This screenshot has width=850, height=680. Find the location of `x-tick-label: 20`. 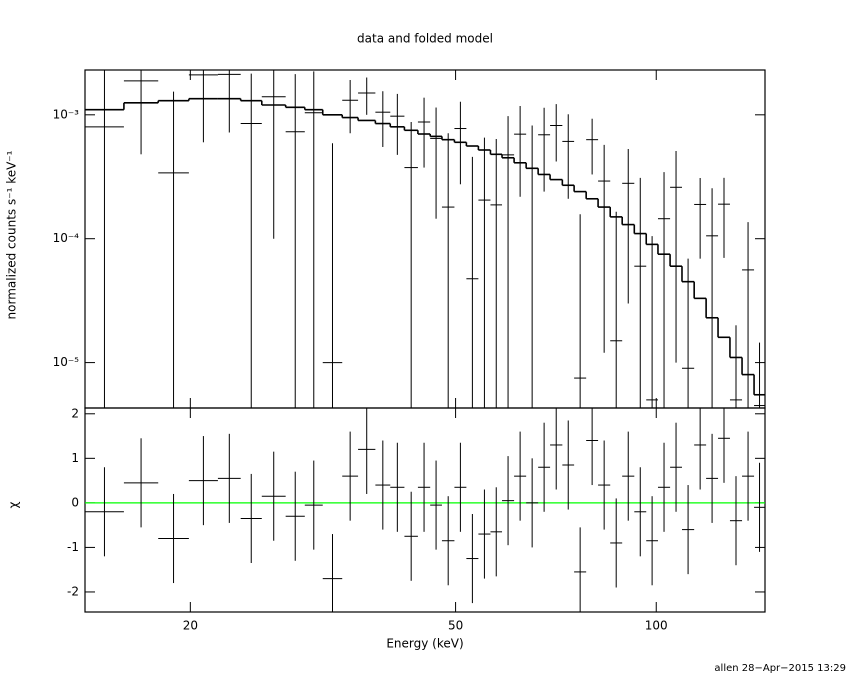

x-tick-label: 20 is located at coordinates (190, 626).